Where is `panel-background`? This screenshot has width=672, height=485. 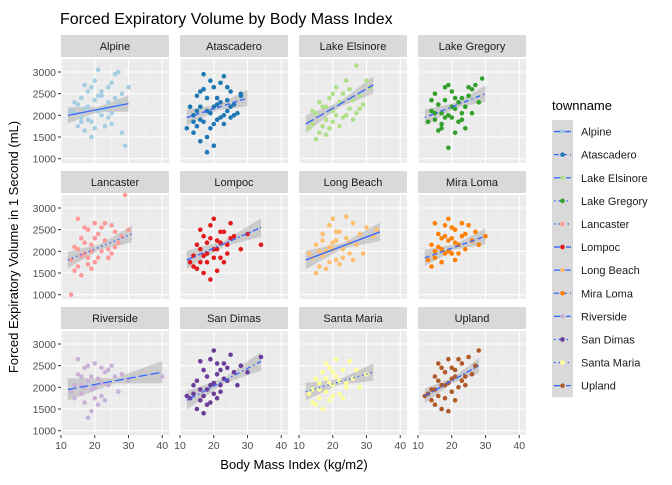 panel-background is located at coordinates (472, 383).